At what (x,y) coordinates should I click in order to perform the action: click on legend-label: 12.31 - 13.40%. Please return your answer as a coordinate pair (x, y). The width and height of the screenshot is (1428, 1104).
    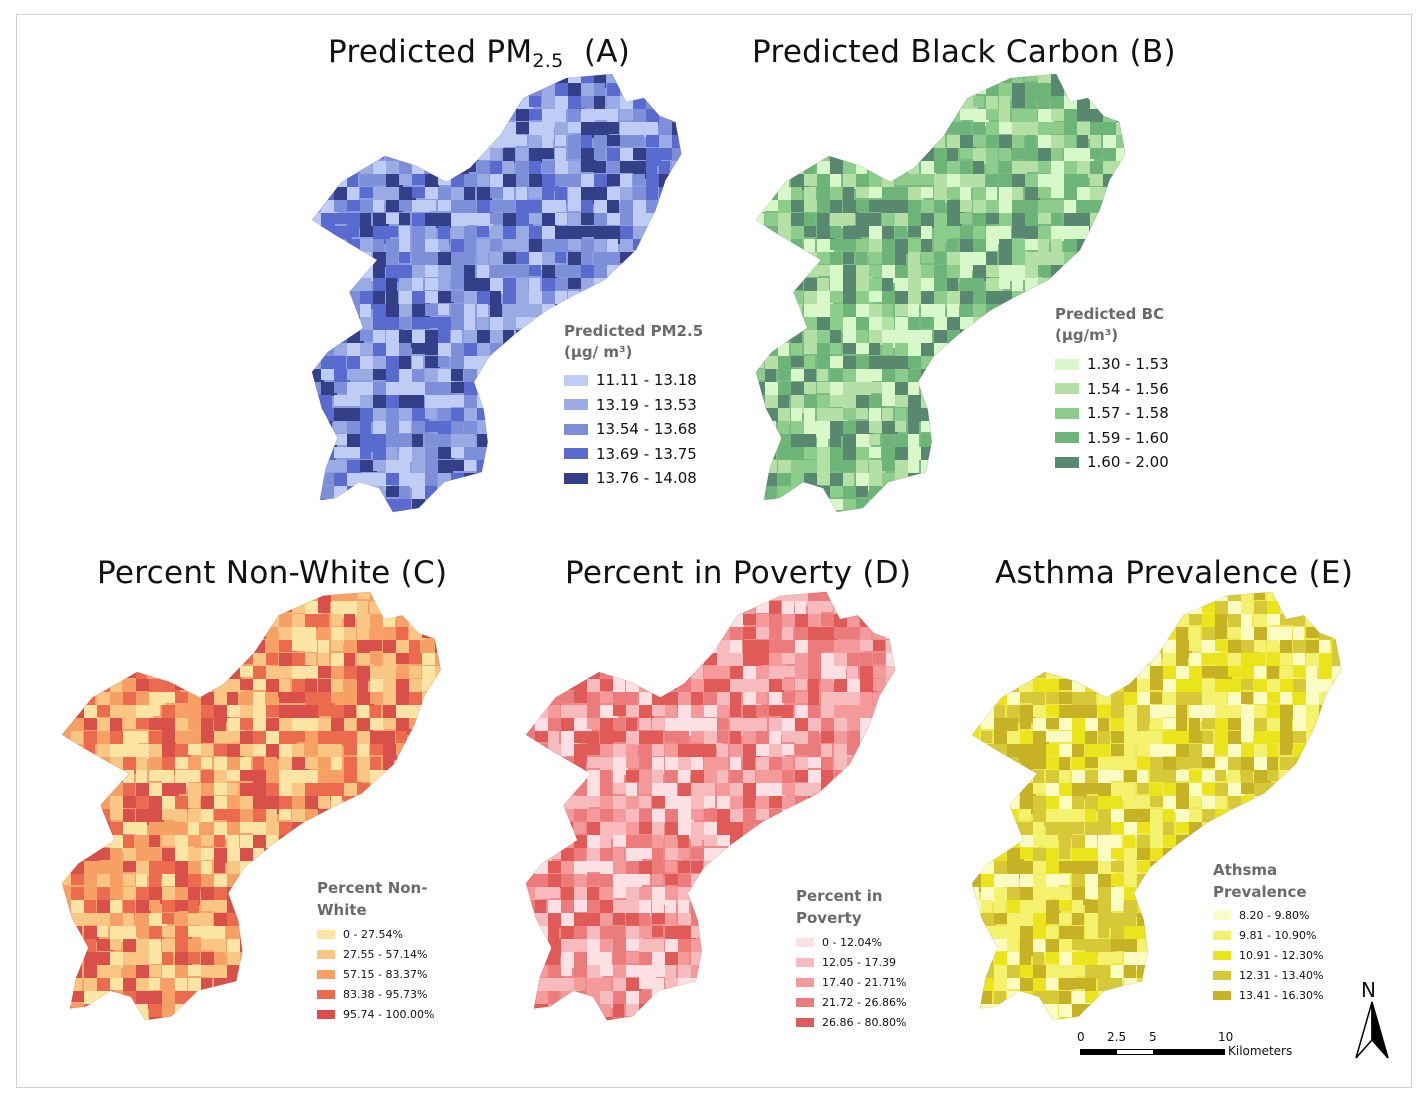
    Looking at the image, I should click on (1281, 976).